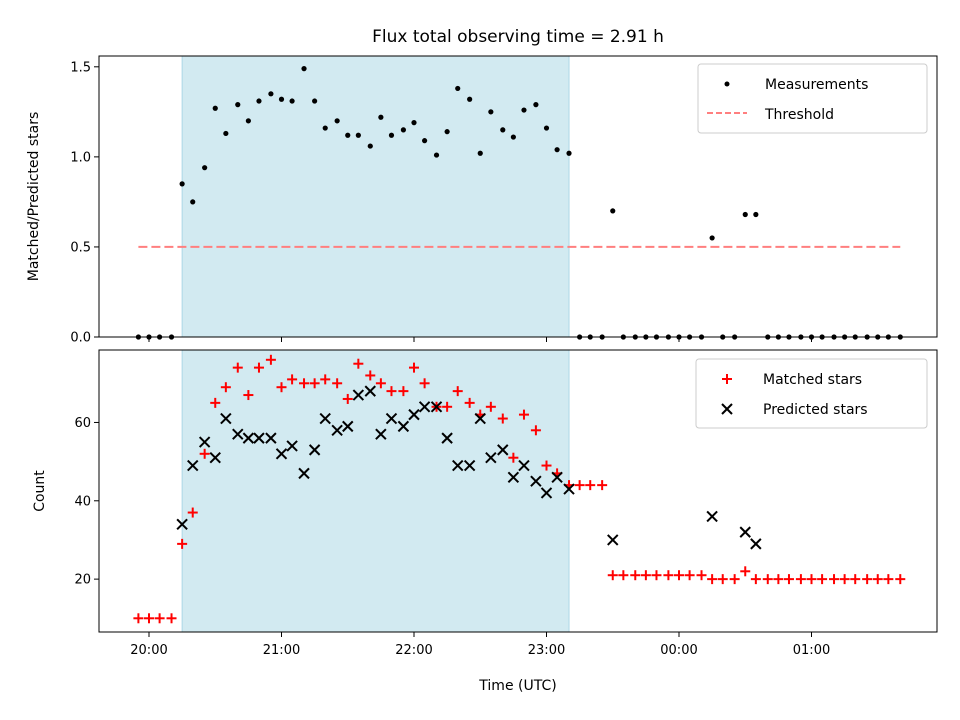  I want to click on x-tick-label: 00:00, so click(678, 650).